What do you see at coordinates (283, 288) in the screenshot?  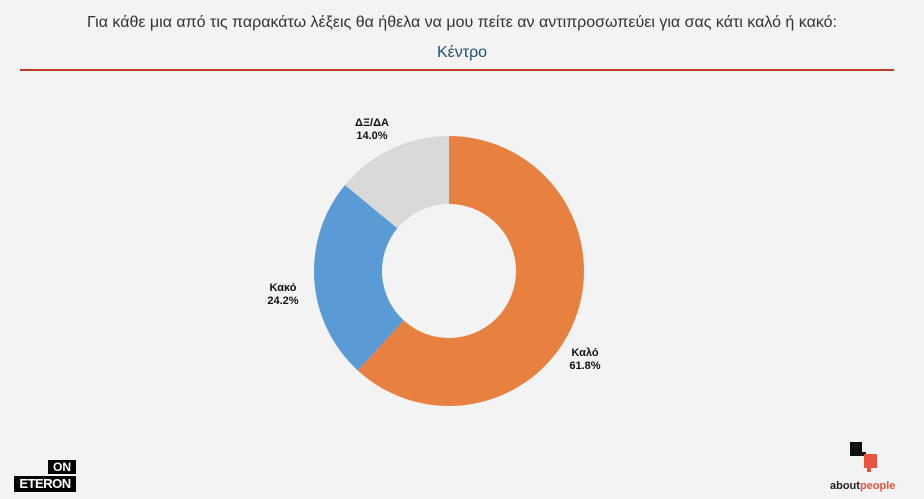 I see `slice-label-2: Κακό` at bounding box center [283, 288].